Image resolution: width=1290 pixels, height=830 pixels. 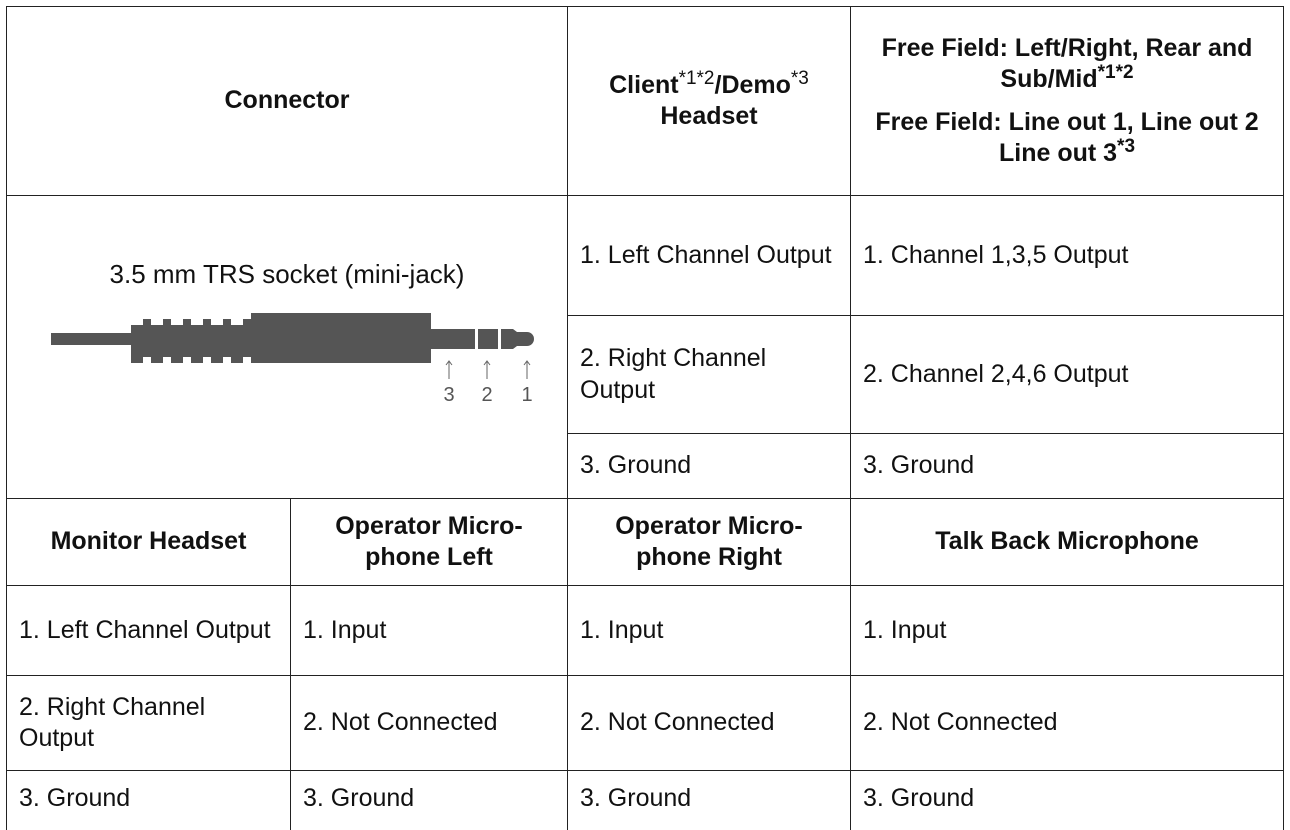 I want to click on header-text: Headset, so click(x=709, y=116).